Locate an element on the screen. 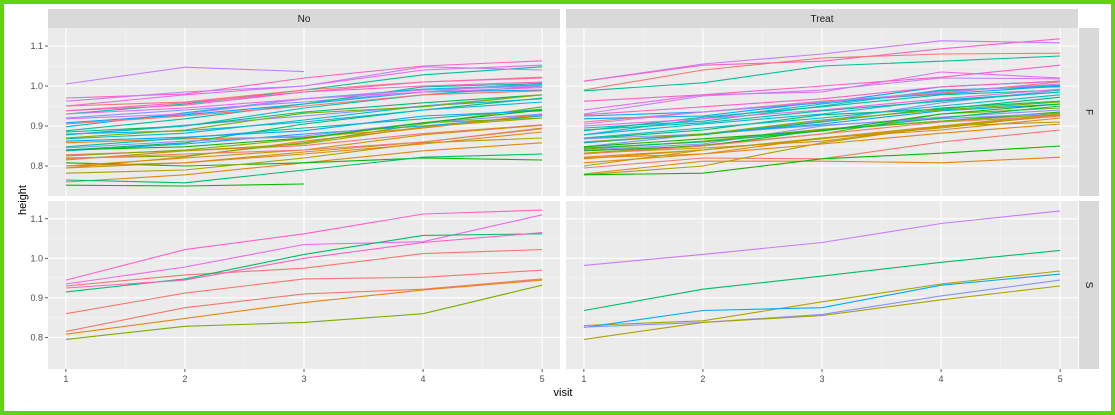 This screenshot has height=415, width=1115. strip-bg-no is located at coordinates (304, 18).